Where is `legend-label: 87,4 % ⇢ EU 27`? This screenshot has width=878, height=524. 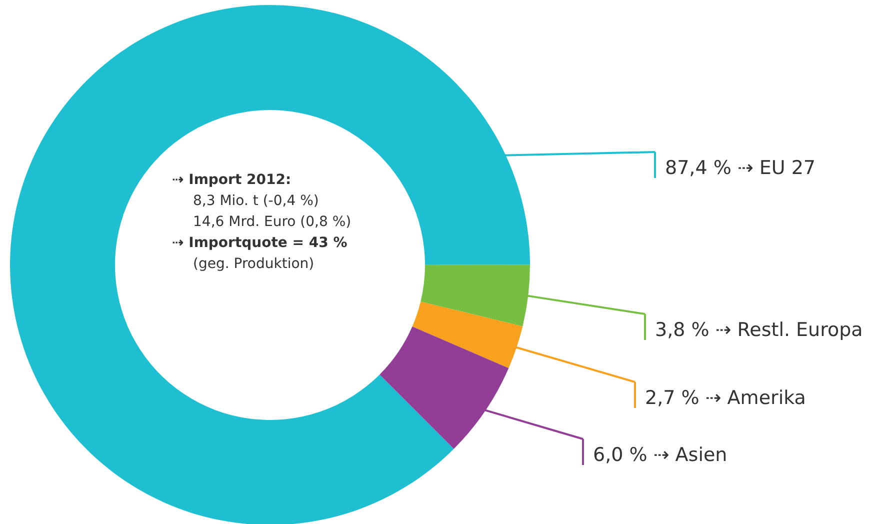 legend-label: 87,4 % ⇢ EU 27 is located at coordinates (740, 168).